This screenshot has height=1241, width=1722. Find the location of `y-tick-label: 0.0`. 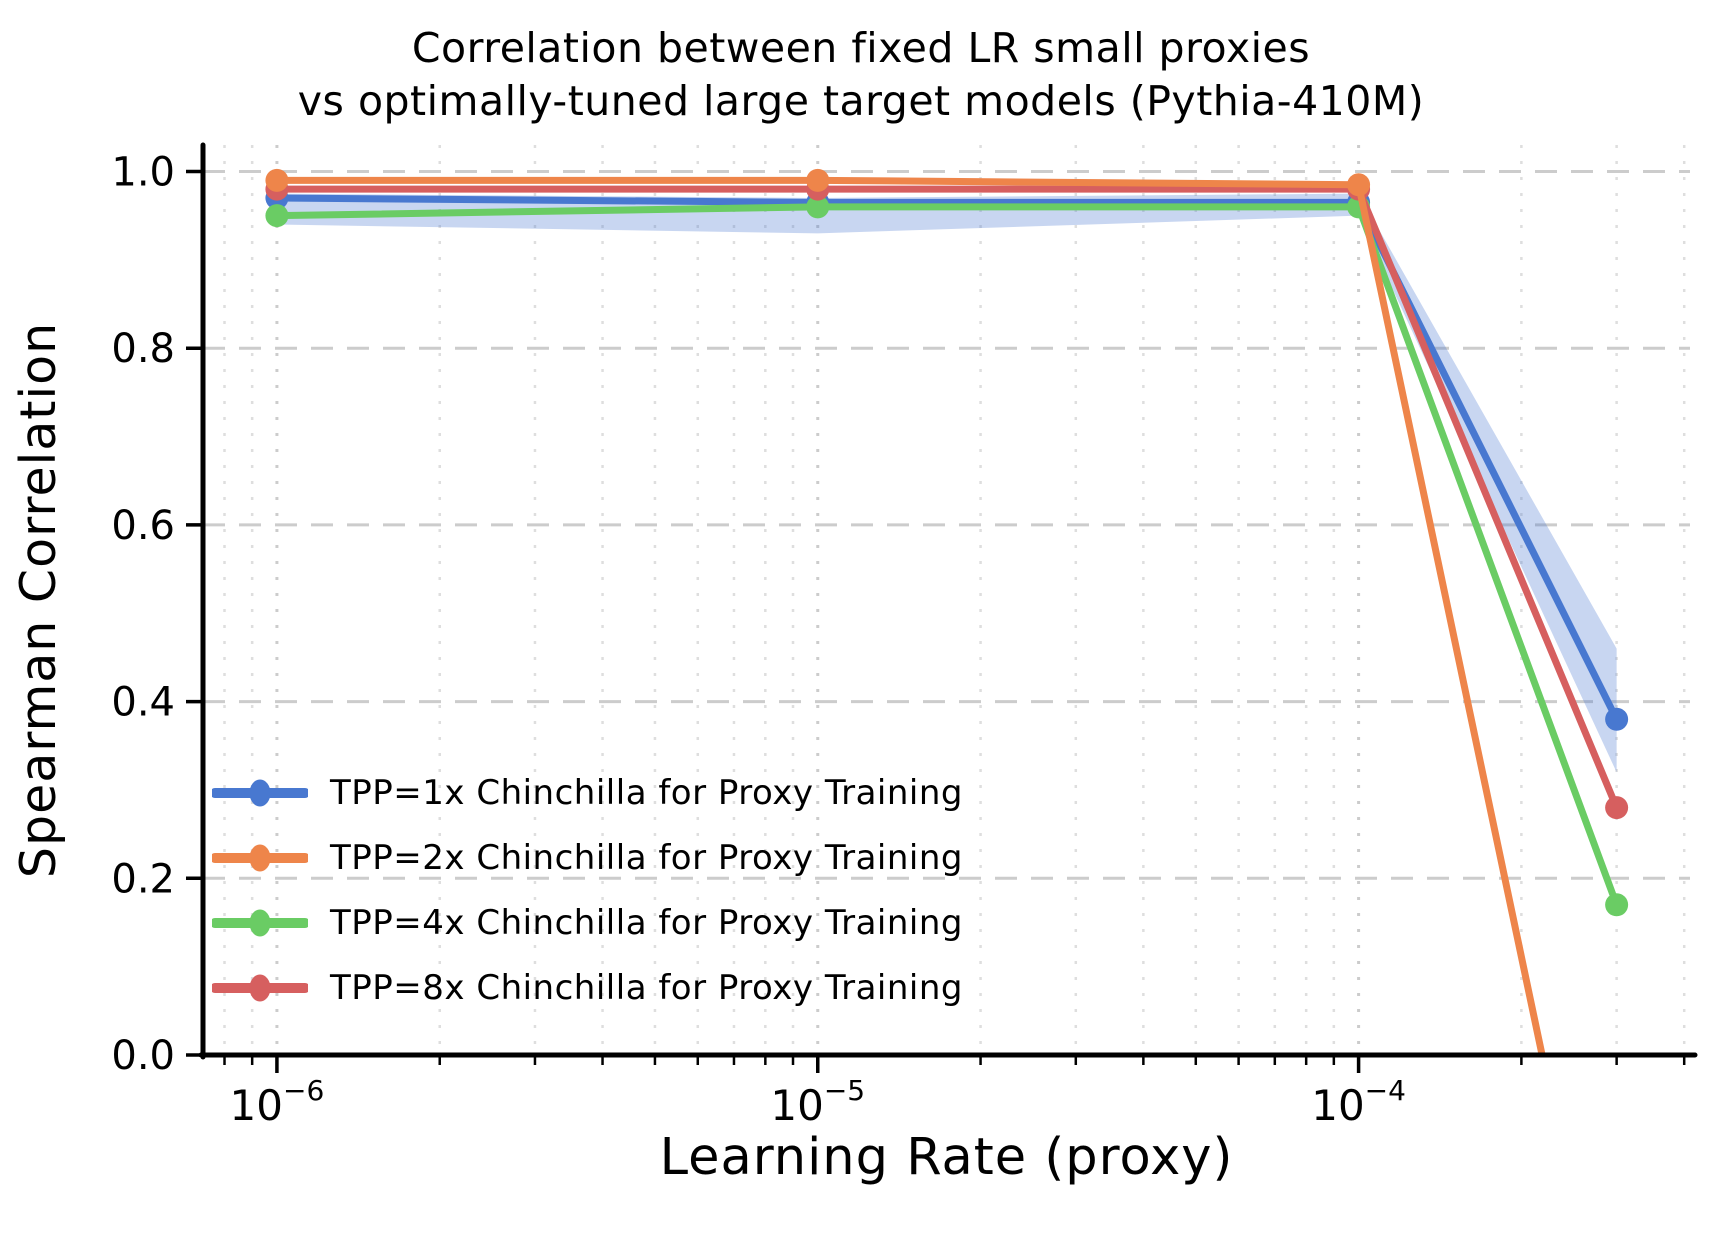

y-tick-label: 0.0 is located at coordinates (143, 1056).